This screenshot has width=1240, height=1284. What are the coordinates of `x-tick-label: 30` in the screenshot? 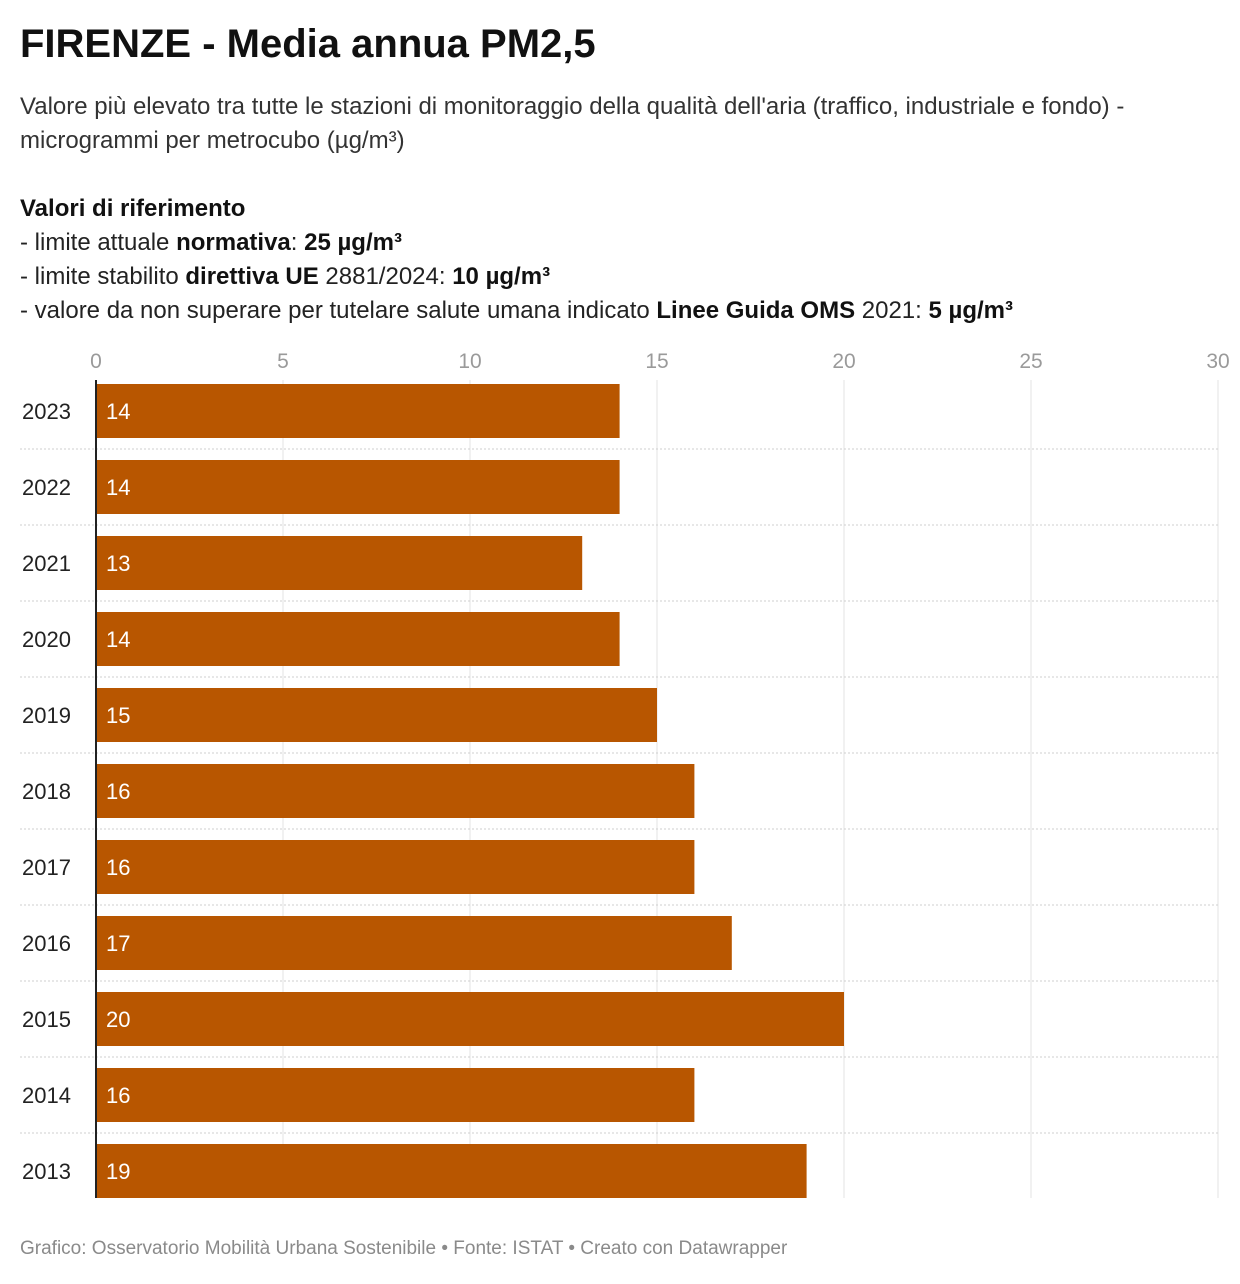 It's located at (1217, 361).